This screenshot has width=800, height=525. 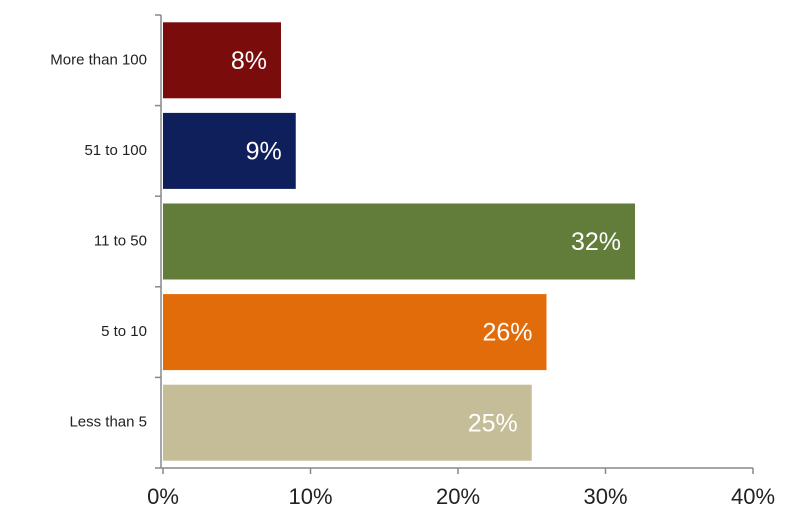 What do you see at coordinates (98, 59) in the screenshot?
I see `y-tick-label: More than 100` at bounding box center [98, 59].